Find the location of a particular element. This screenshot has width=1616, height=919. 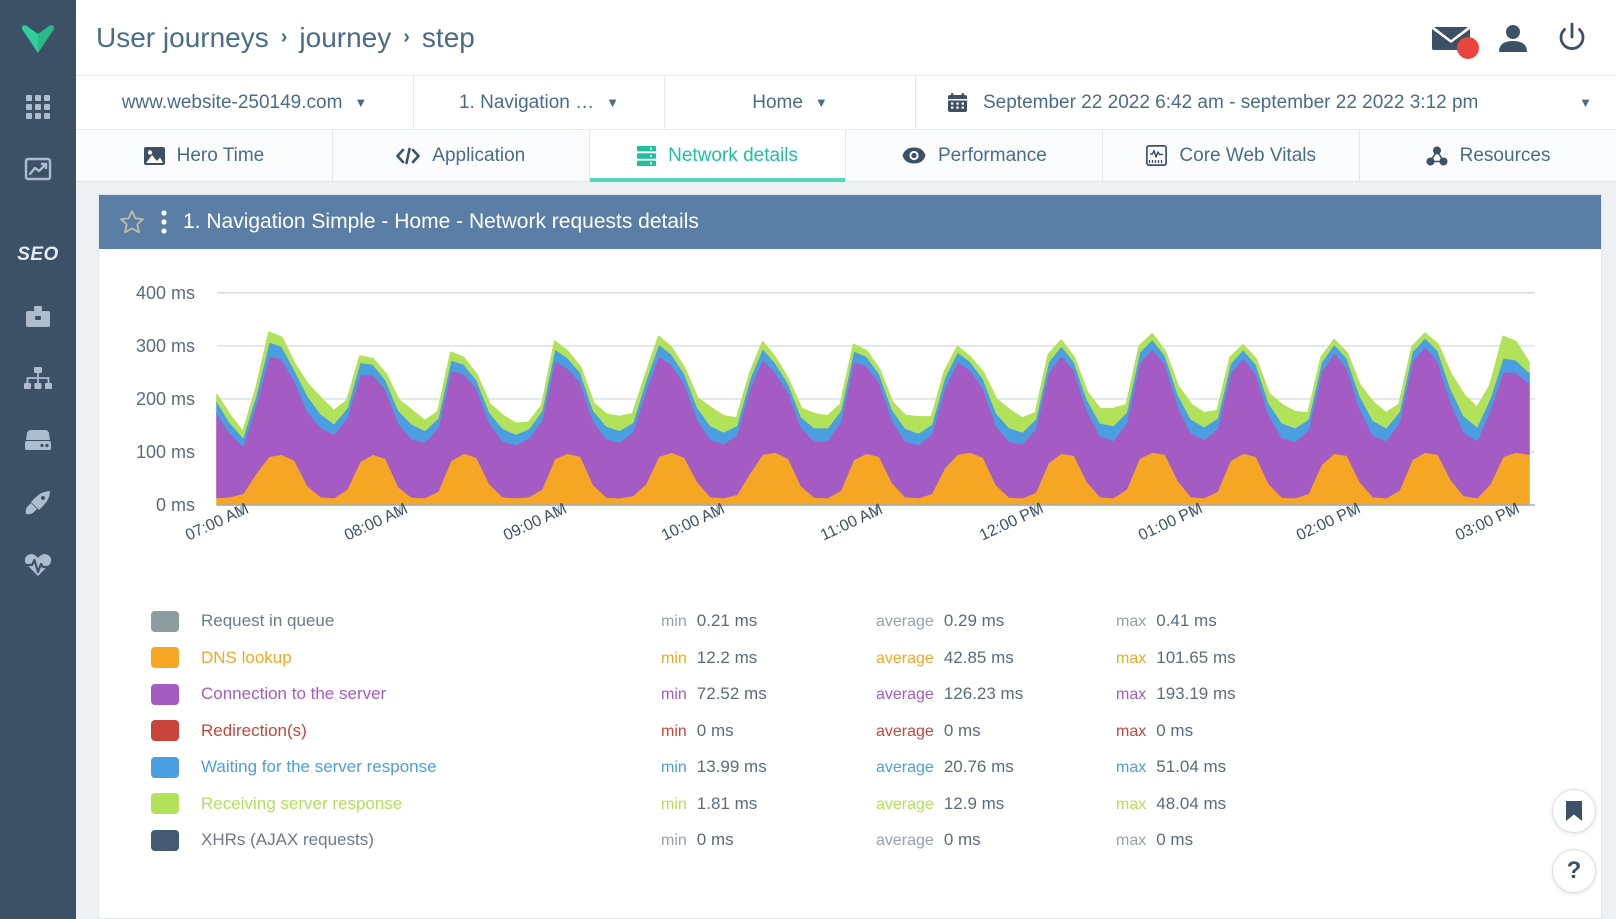

tab-core-web-vitals: Core Web Vitals is located at coordinates (1232, 155).